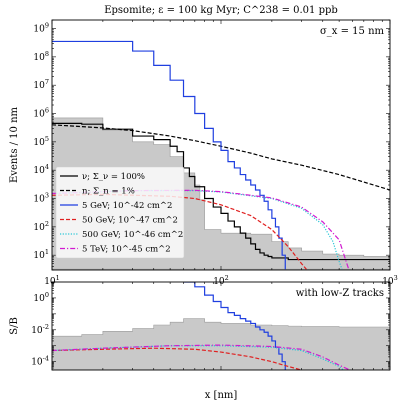 This screenshot has height=407, width=407. I want to click on tick-exponent: 0, so click(47, 295).